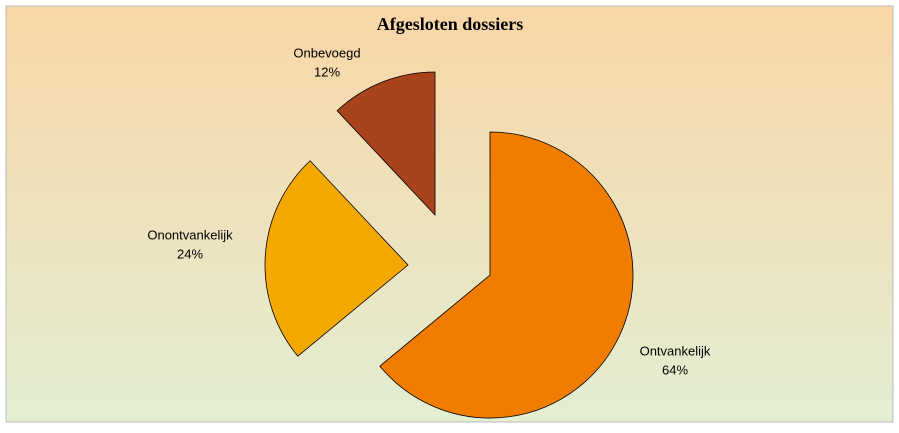 The image size is (899, 433). I want to click on slice-label: Onbevoegd, so click(326, 52).